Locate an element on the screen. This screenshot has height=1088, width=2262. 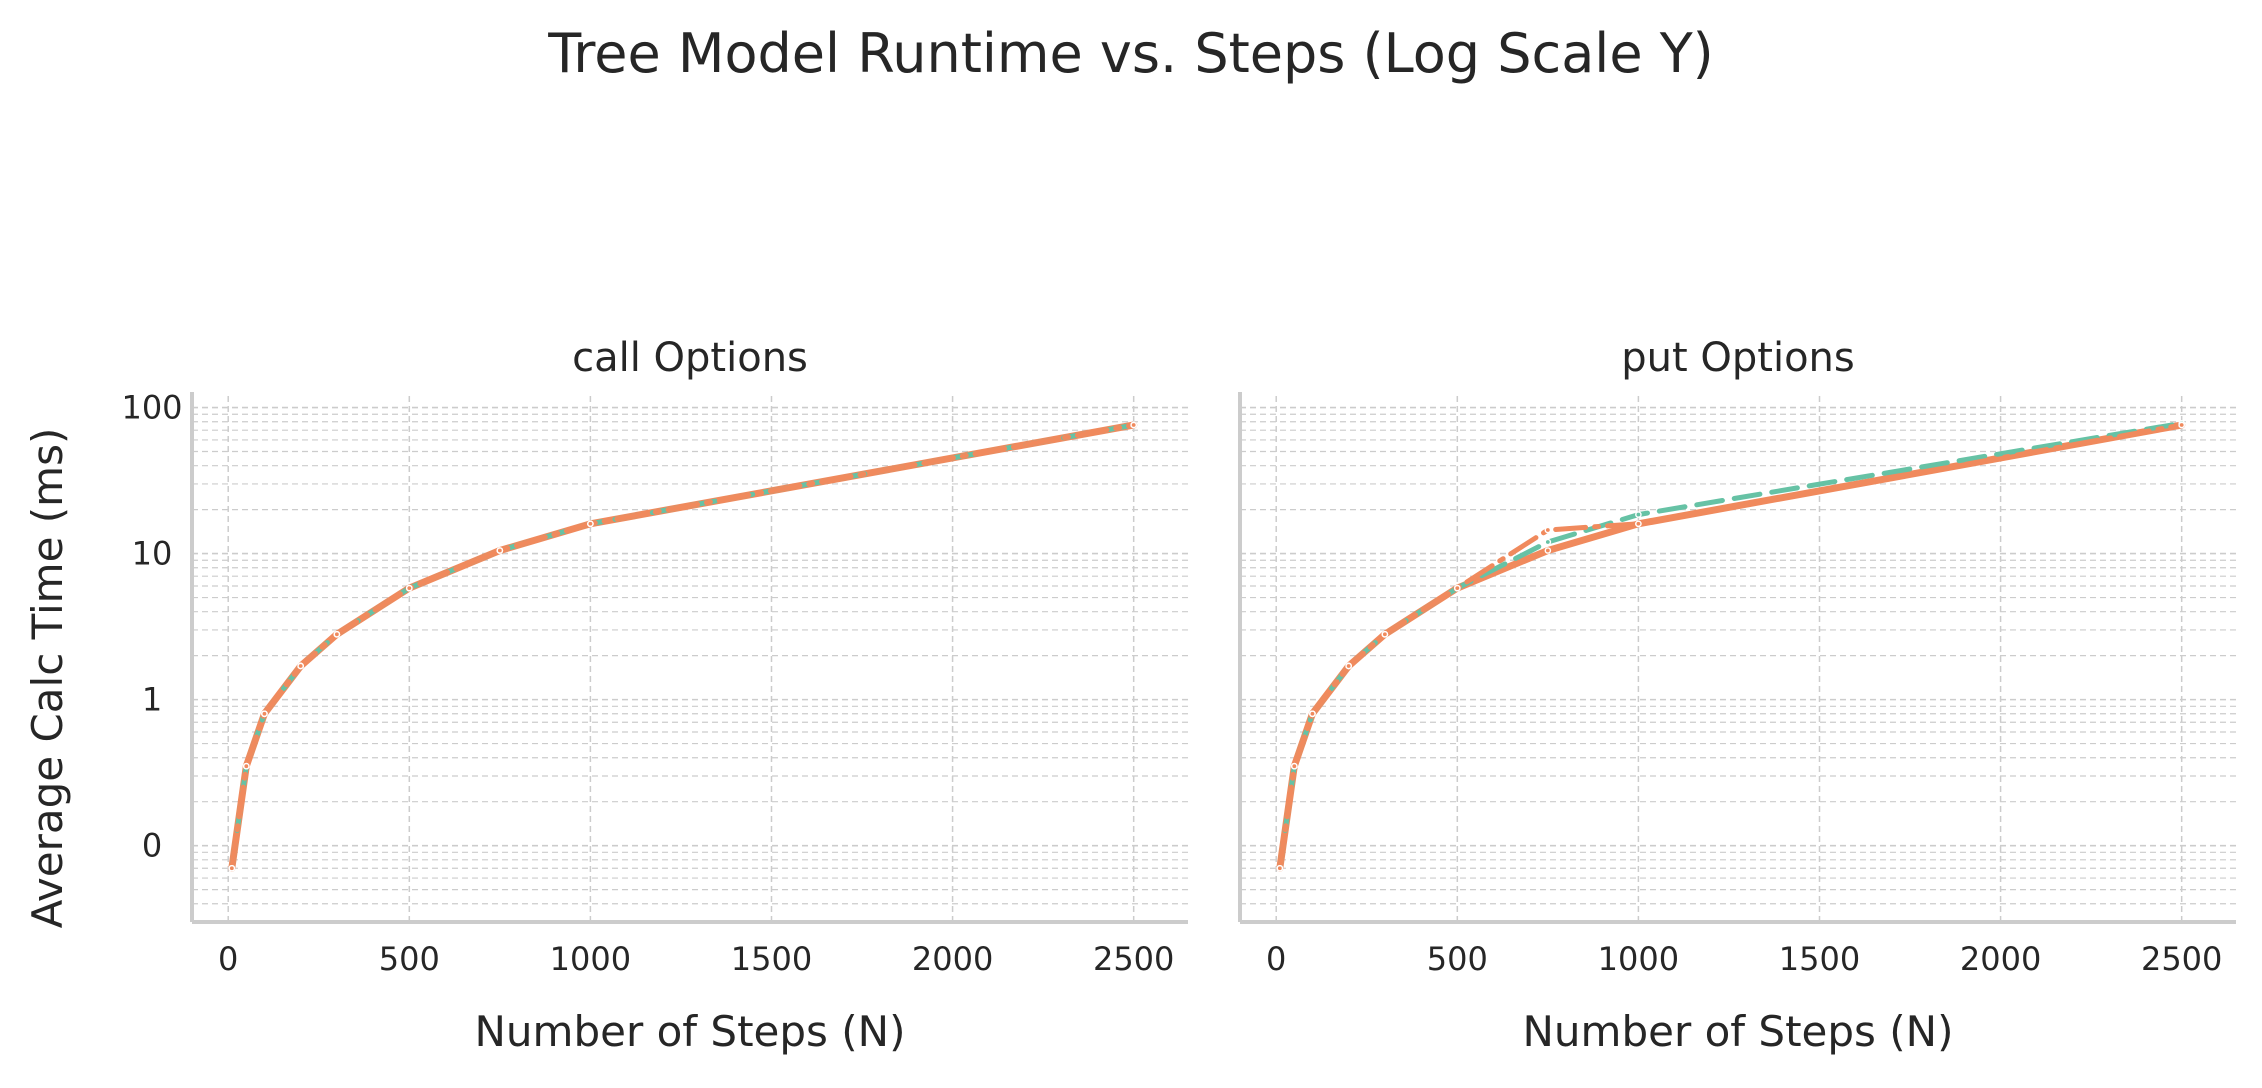
x-axis-label-call: Number of Steps (N) is located at coordinates (690, 1031).